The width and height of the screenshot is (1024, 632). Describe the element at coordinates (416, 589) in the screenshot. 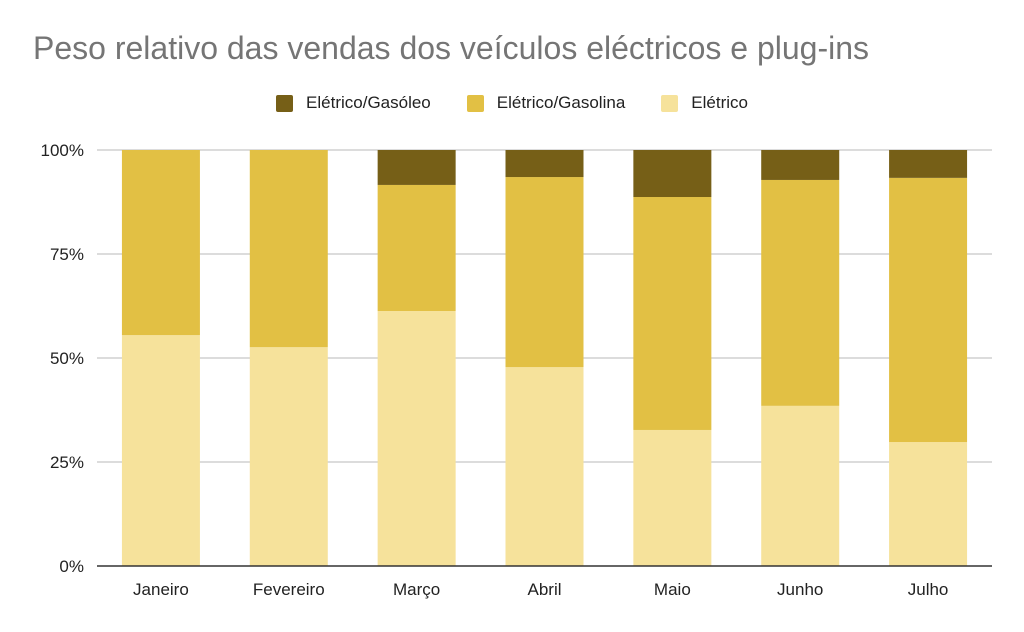

I see `x-tick-label: Março` at that location.